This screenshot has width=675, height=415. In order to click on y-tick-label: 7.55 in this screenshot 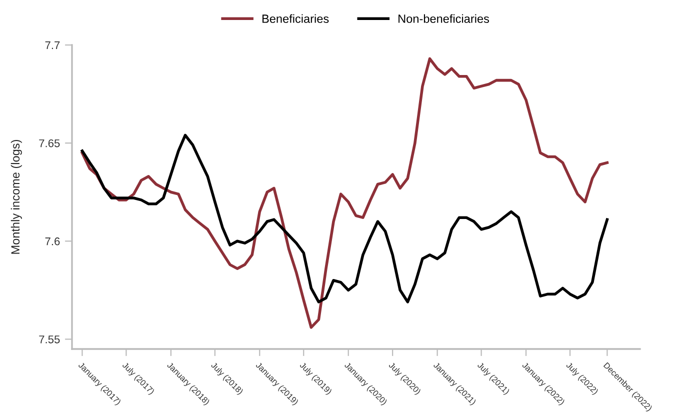, I will do `click(49, 340)`.